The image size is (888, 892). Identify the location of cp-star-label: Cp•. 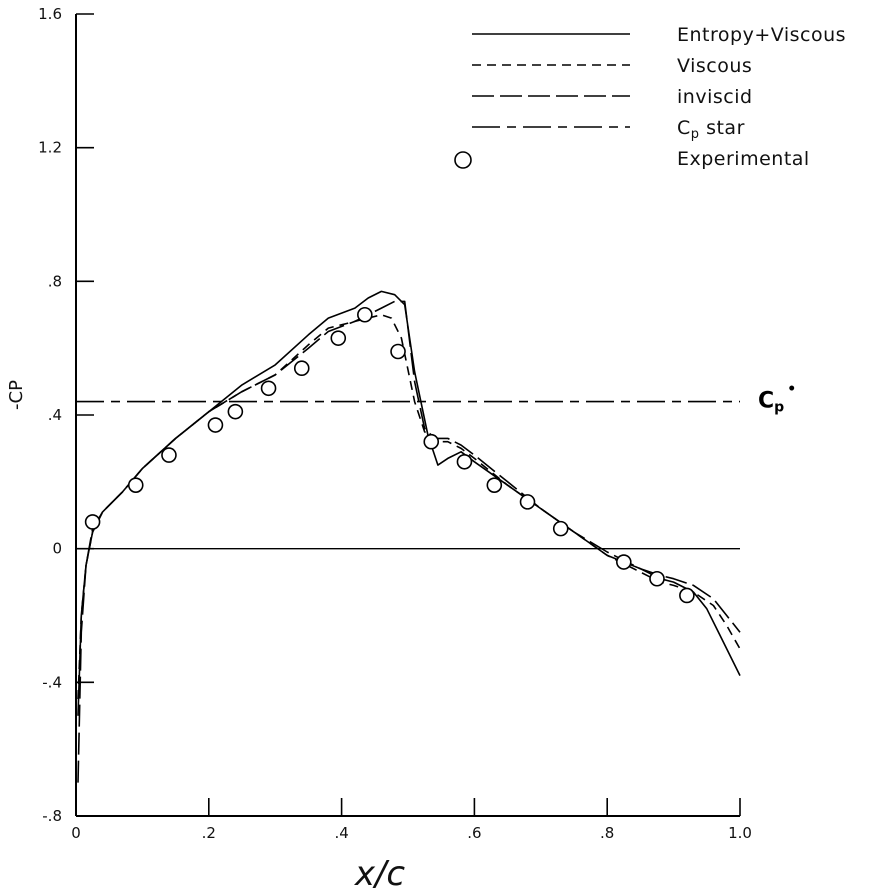
(777, 399).